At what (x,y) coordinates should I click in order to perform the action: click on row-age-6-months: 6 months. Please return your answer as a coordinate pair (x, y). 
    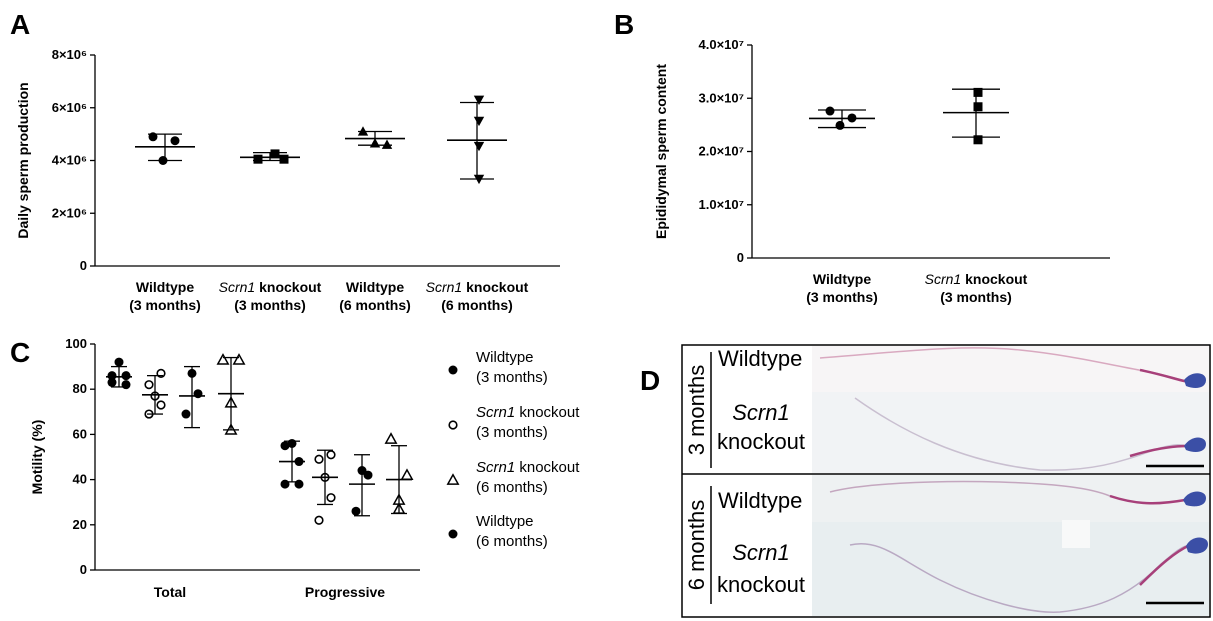
    Looking at the image, I should click on (696, 545).